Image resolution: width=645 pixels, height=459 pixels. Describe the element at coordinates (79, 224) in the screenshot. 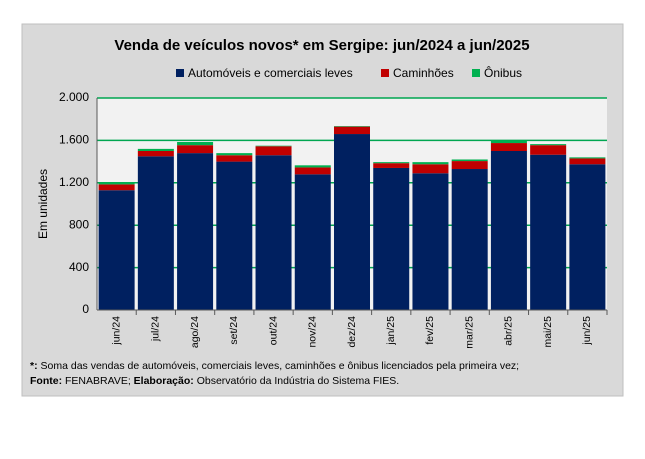

I see `y-tick-label: 800` at that location.